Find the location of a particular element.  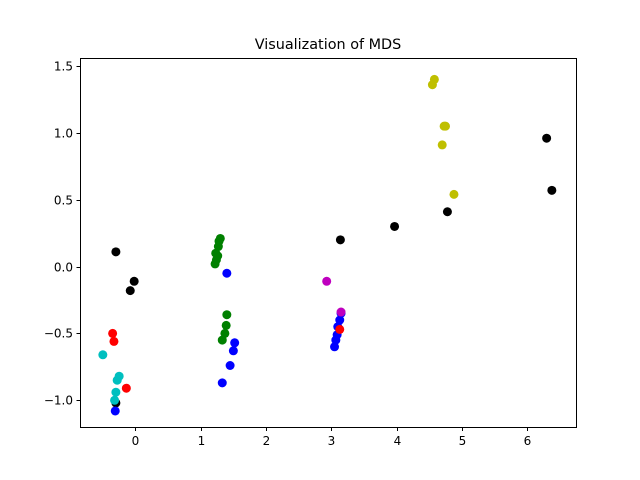

chart-title: Visualization of MDS is located at coordinates (328, 45).